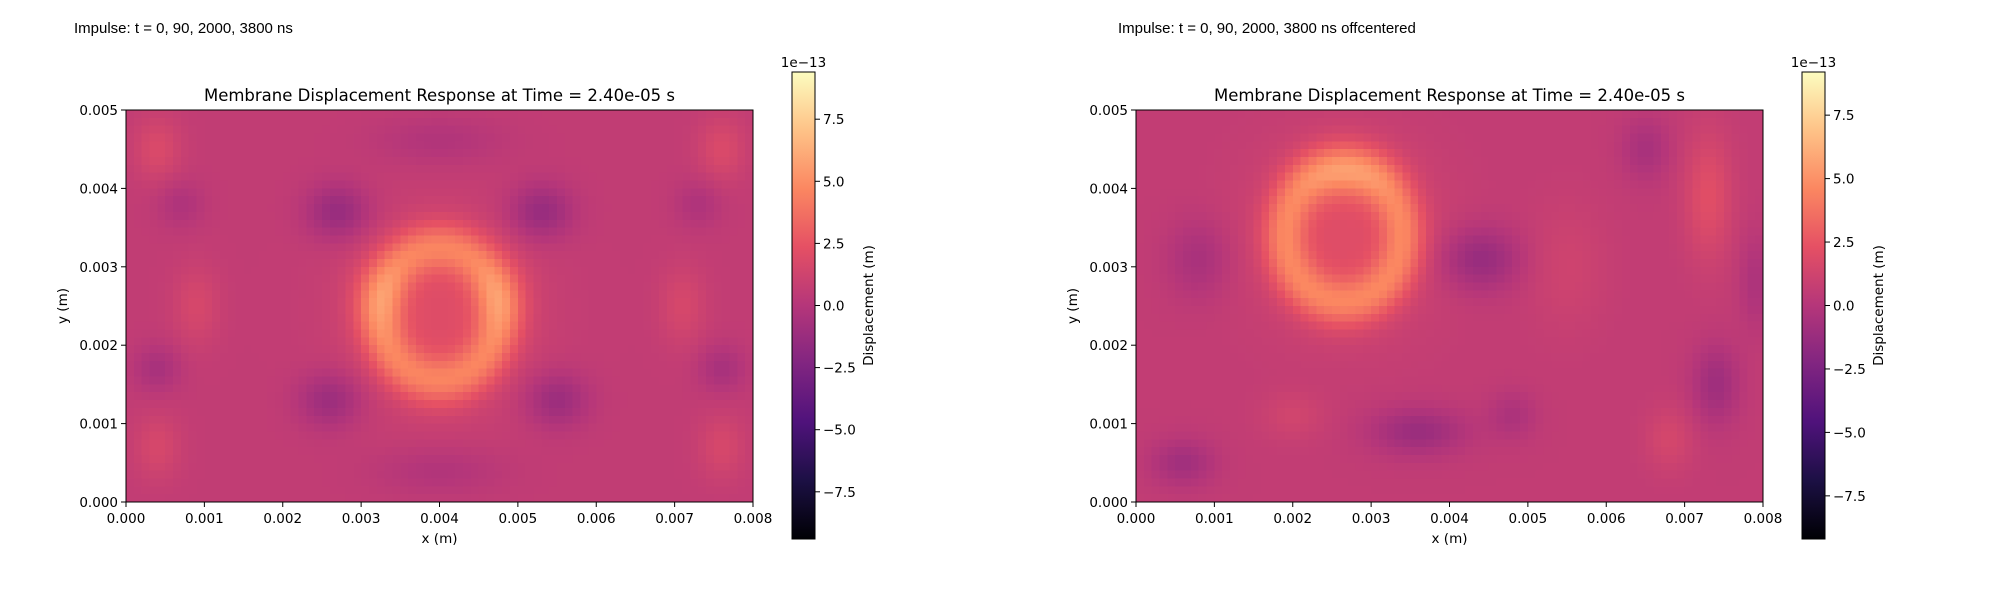 This screenshot has width=2000, height=600. I want to click on colorbar-tick-label: −5.0, so click(839, 431).